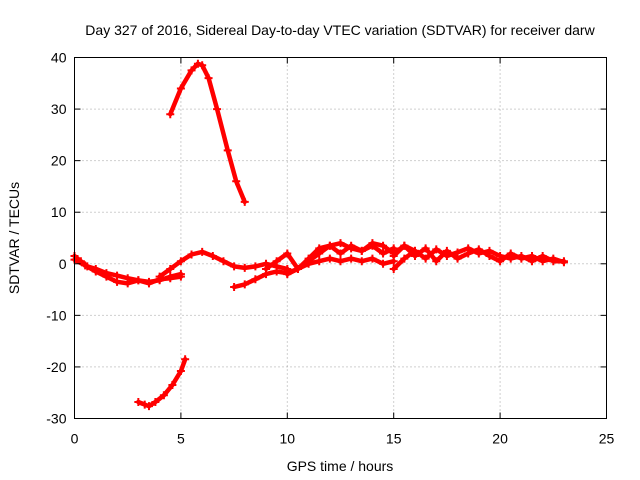 This screenshot has width=640, height=480. I want to click on series-arc-low, so click(162, 383).